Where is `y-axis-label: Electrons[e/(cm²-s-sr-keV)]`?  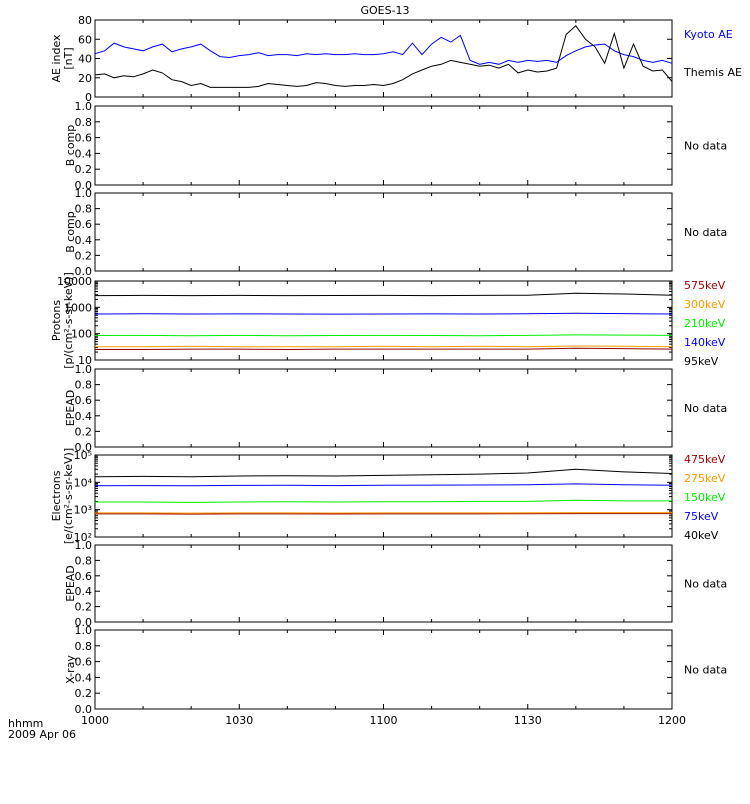
y-axis-label: Electrons[e/(cm²-s-sr-keV)] is located at coordinates (62, 496).